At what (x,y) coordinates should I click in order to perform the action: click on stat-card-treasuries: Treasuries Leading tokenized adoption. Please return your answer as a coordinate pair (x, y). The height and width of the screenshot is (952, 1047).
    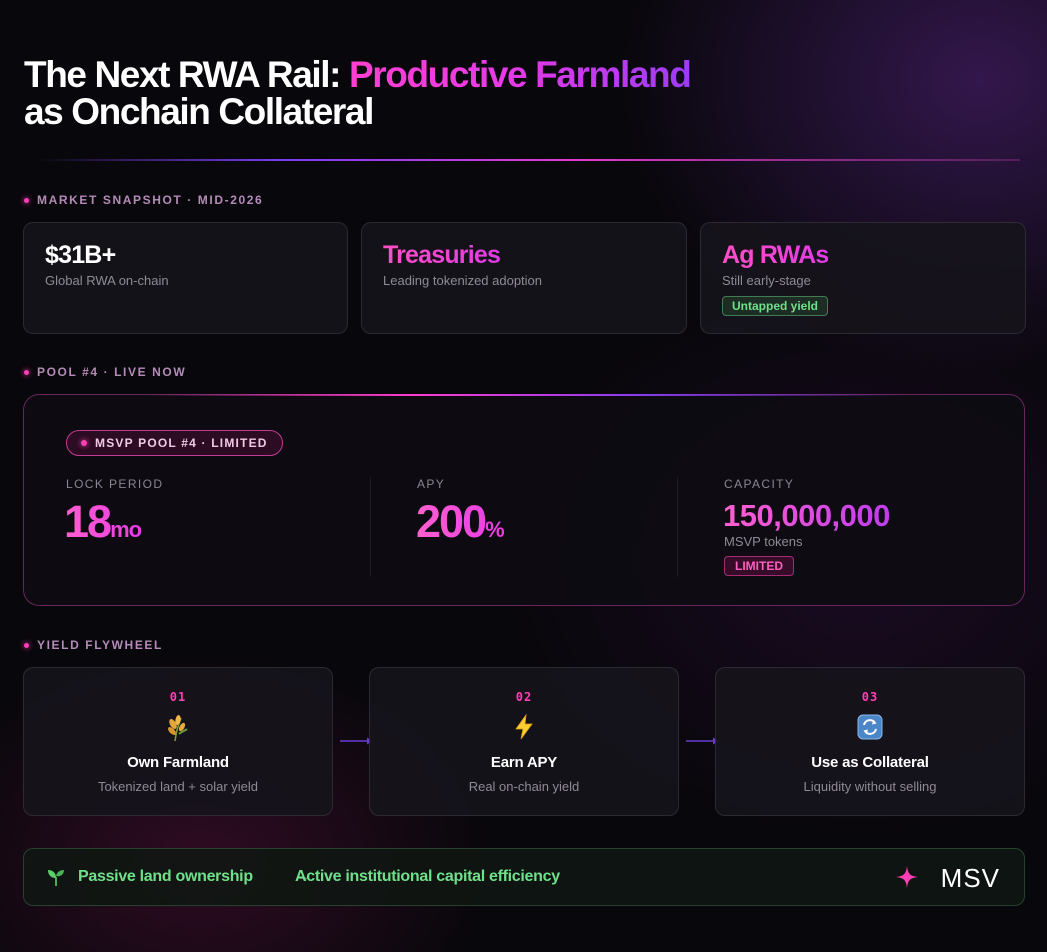
    Looking at the image, I should click on (524, 278).